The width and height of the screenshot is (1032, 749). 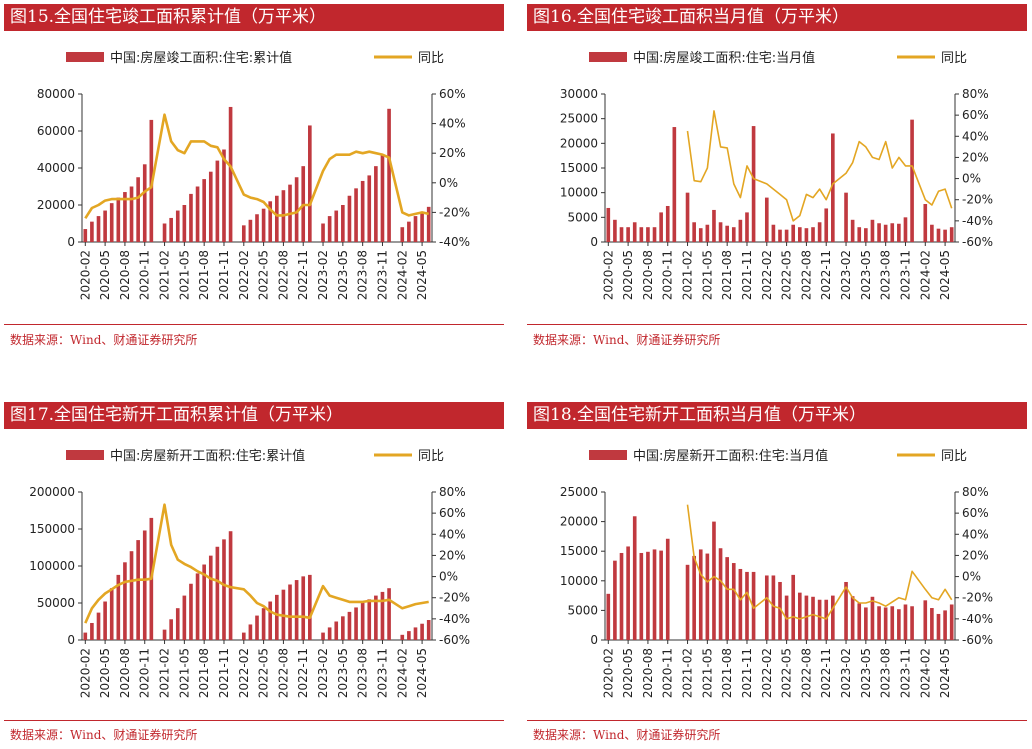 What do you see at coordinates (905, 275) in the screenshot?
I see `x-tick-label: 2023-11` at bounding box center [905, 275].